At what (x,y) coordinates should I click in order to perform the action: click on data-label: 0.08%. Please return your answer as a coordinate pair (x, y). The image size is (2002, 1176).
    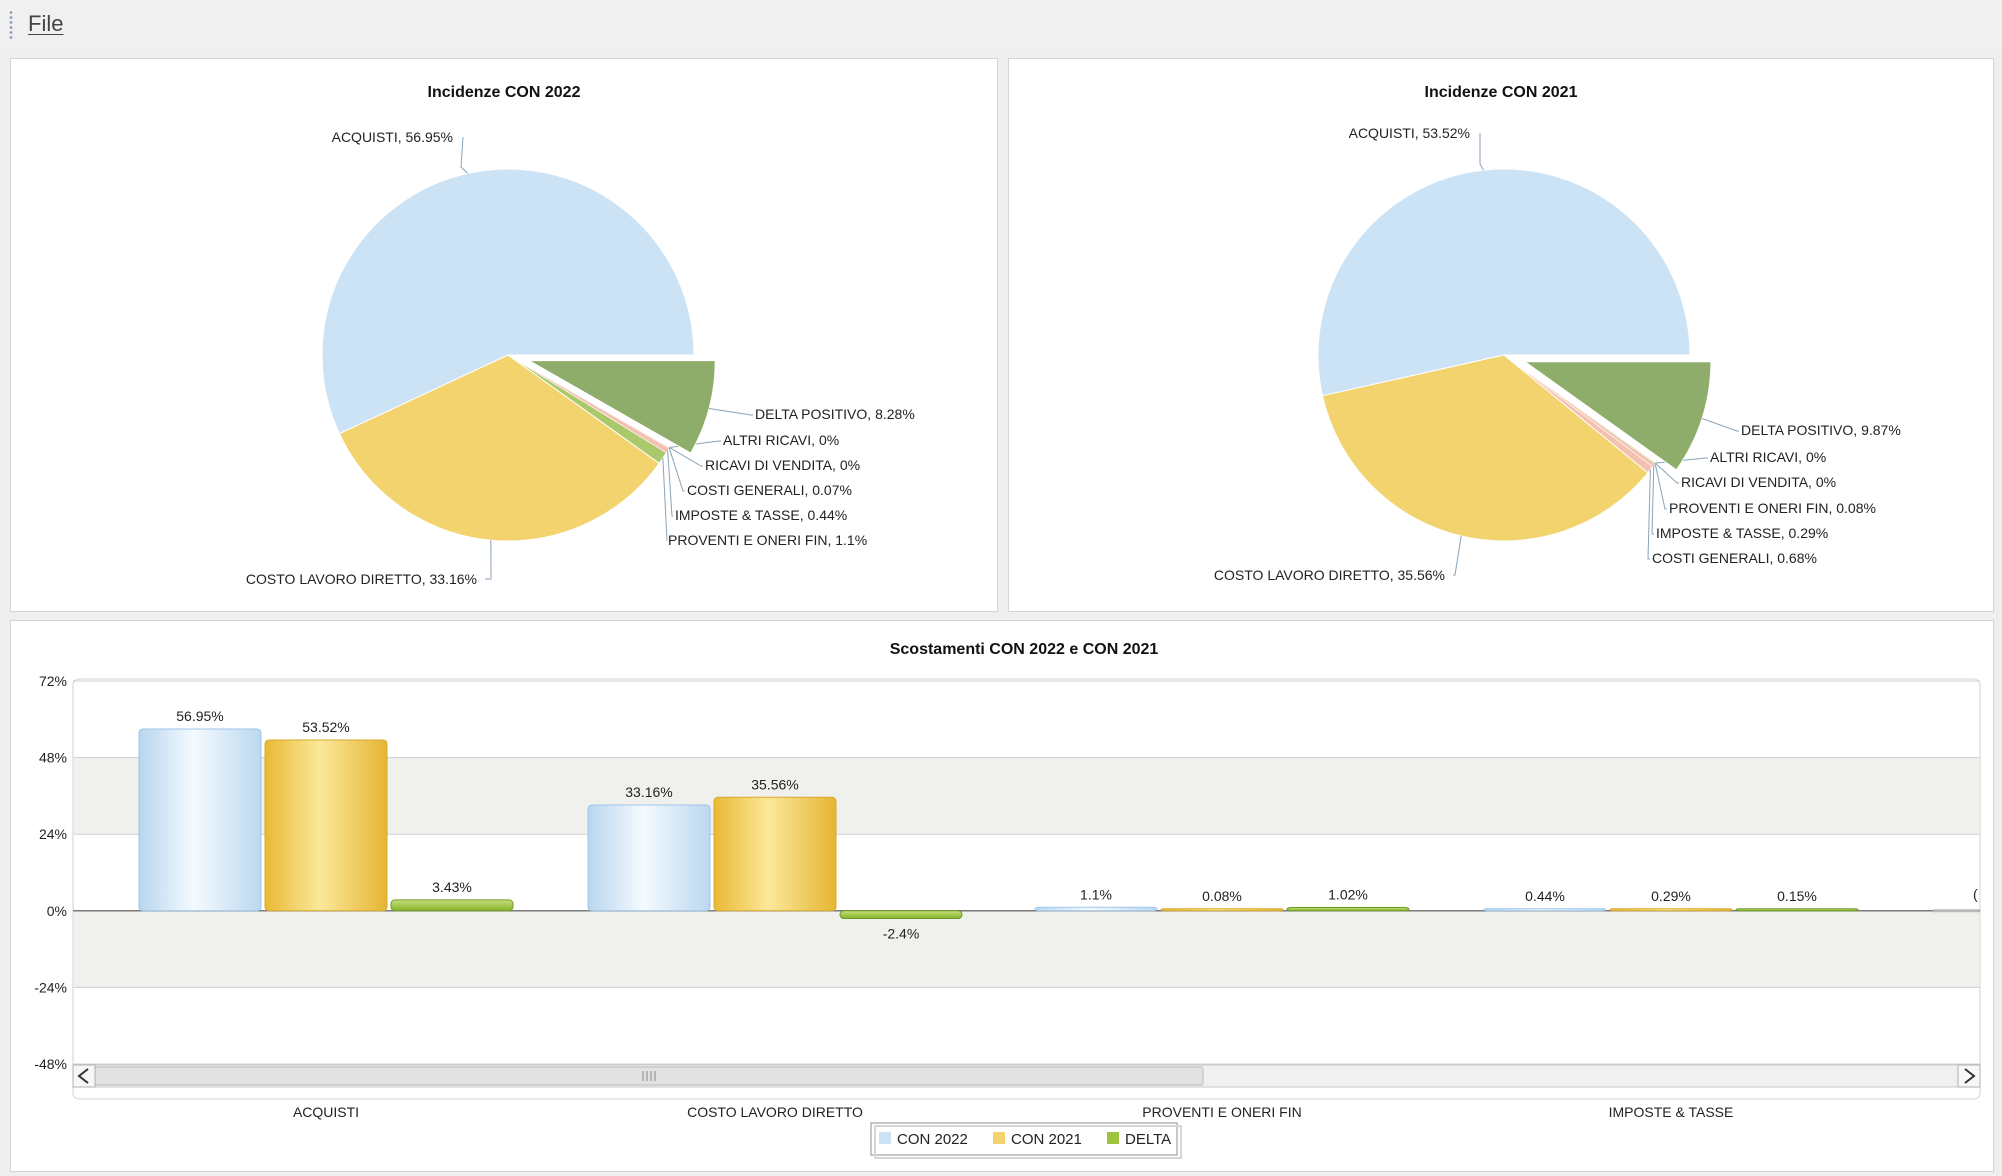
    Looking at the image, I should click on (1222, 896).